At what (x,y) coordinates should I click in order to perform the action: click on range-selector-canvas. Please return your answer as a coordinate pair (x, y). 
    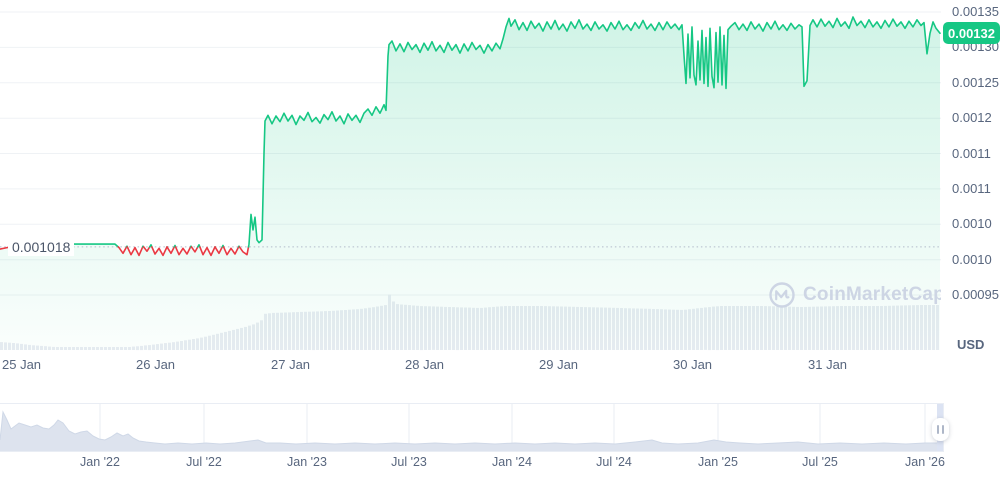
    Looking at the image, I should click on (472, 427).